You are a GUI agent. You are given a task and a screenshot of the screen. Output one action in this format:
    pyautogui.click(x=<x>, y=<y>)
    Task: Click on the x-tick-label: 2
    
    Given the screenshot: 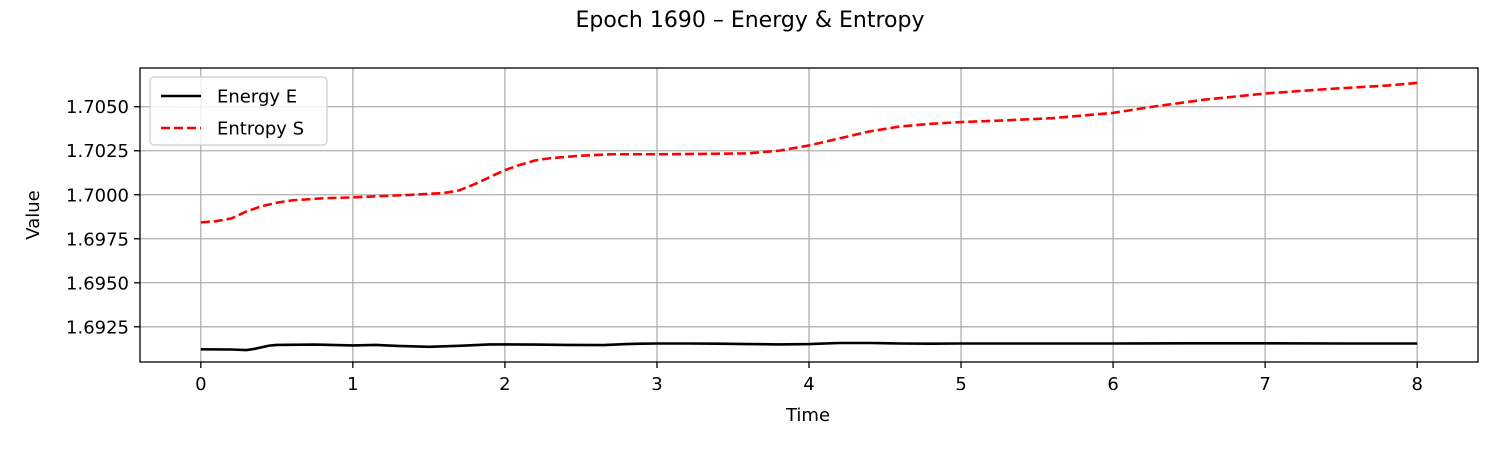 What is the action you would take?
    pyautogui.click(x=504, y=384)
    